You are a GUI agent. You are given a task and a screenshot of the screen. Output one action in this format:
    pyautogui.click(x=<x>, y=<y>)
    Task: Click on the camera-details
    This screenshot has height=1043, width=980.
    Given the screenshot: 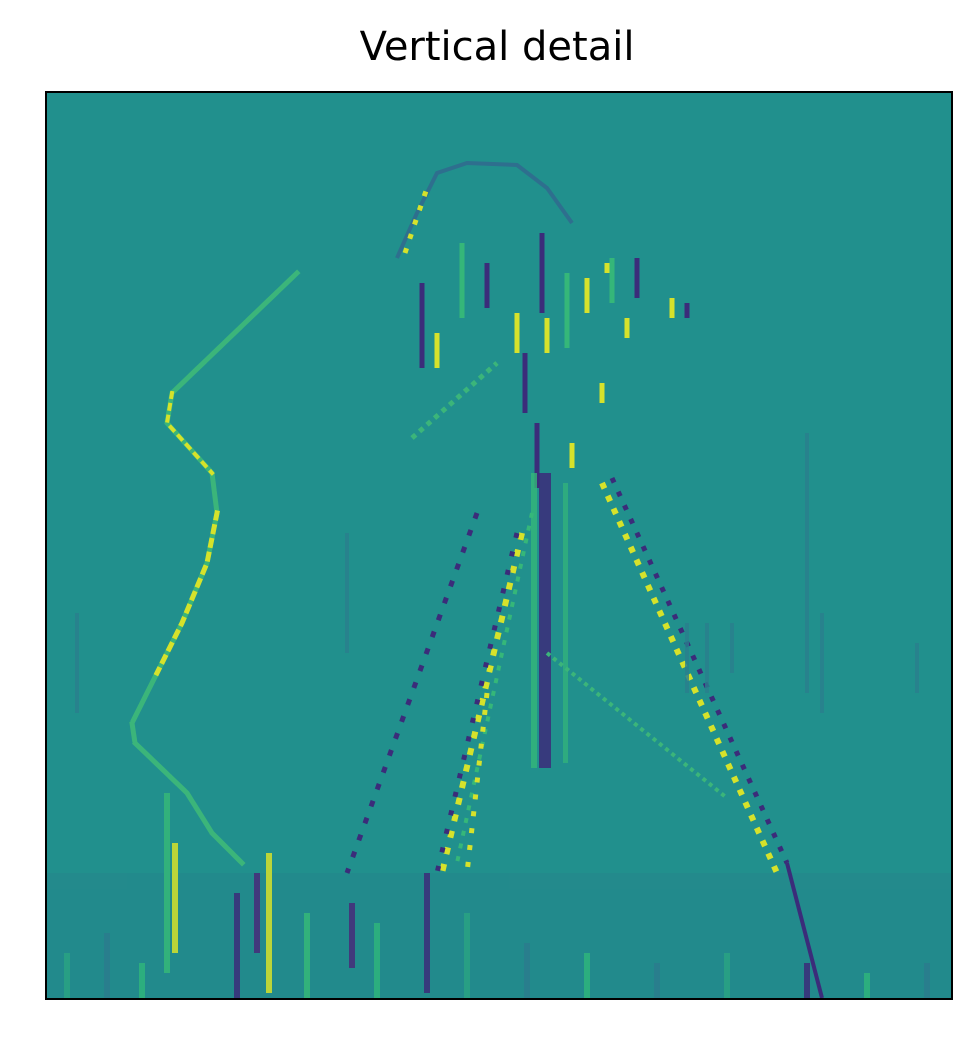 What is the action you would take?
    pyautogui.click(x=554, y=360)
    